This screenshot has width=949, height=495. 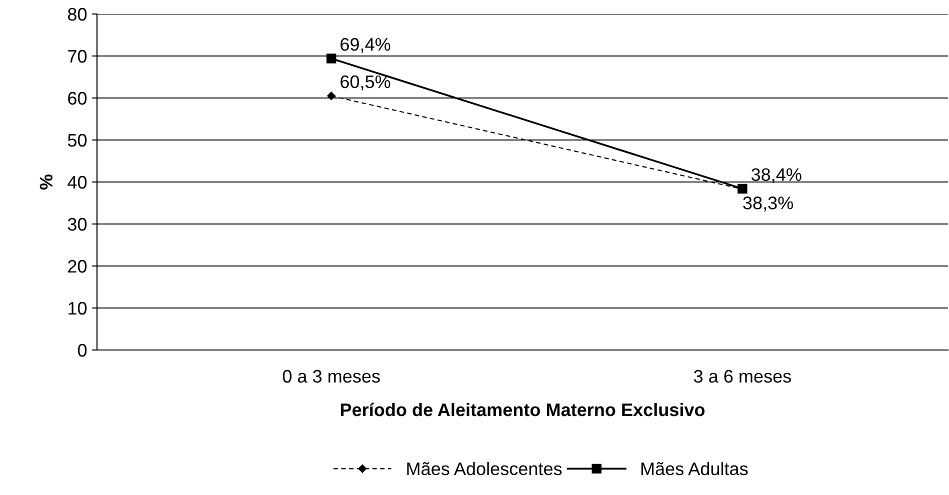 I want to click on y-tick-label: 70, so click(x=77, y=56).